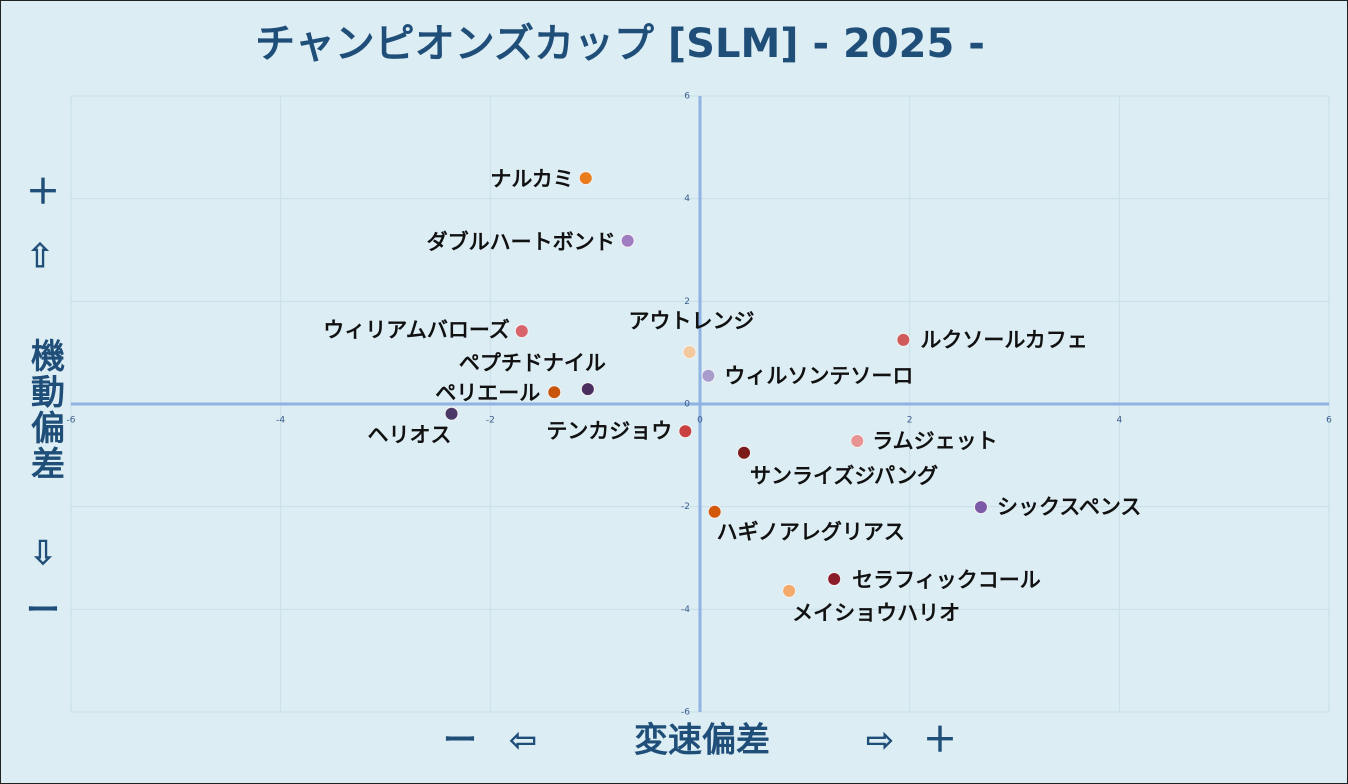  What do you see at coordinates (702, 741) in the screenshot?
I see `x-axis-title: 変速偏差` at bounding box center [702, 741].